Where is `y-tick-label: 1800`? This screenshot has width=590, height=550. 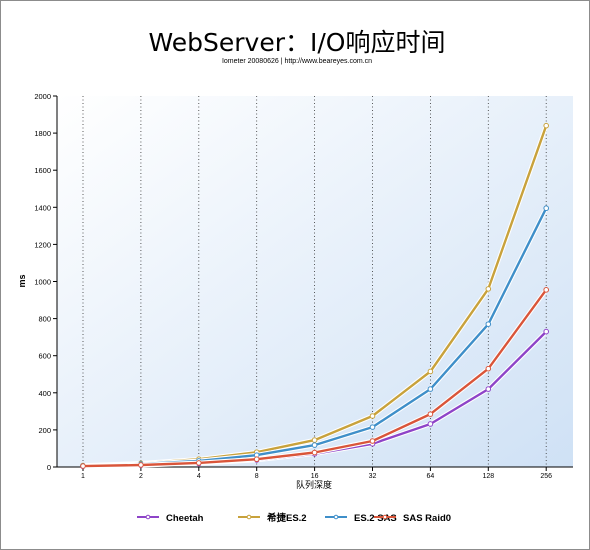 y-tick-label: 1800 is located at coordinates (42, 133).